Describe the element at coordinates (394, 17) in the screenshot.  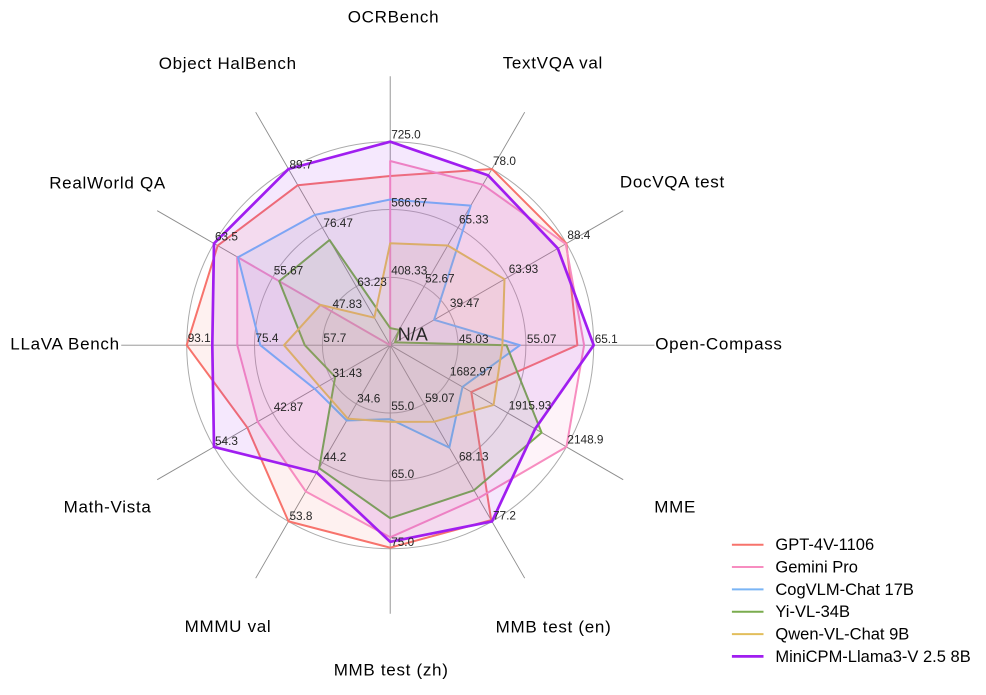
I see `svg-text: OCRBench` at that location.